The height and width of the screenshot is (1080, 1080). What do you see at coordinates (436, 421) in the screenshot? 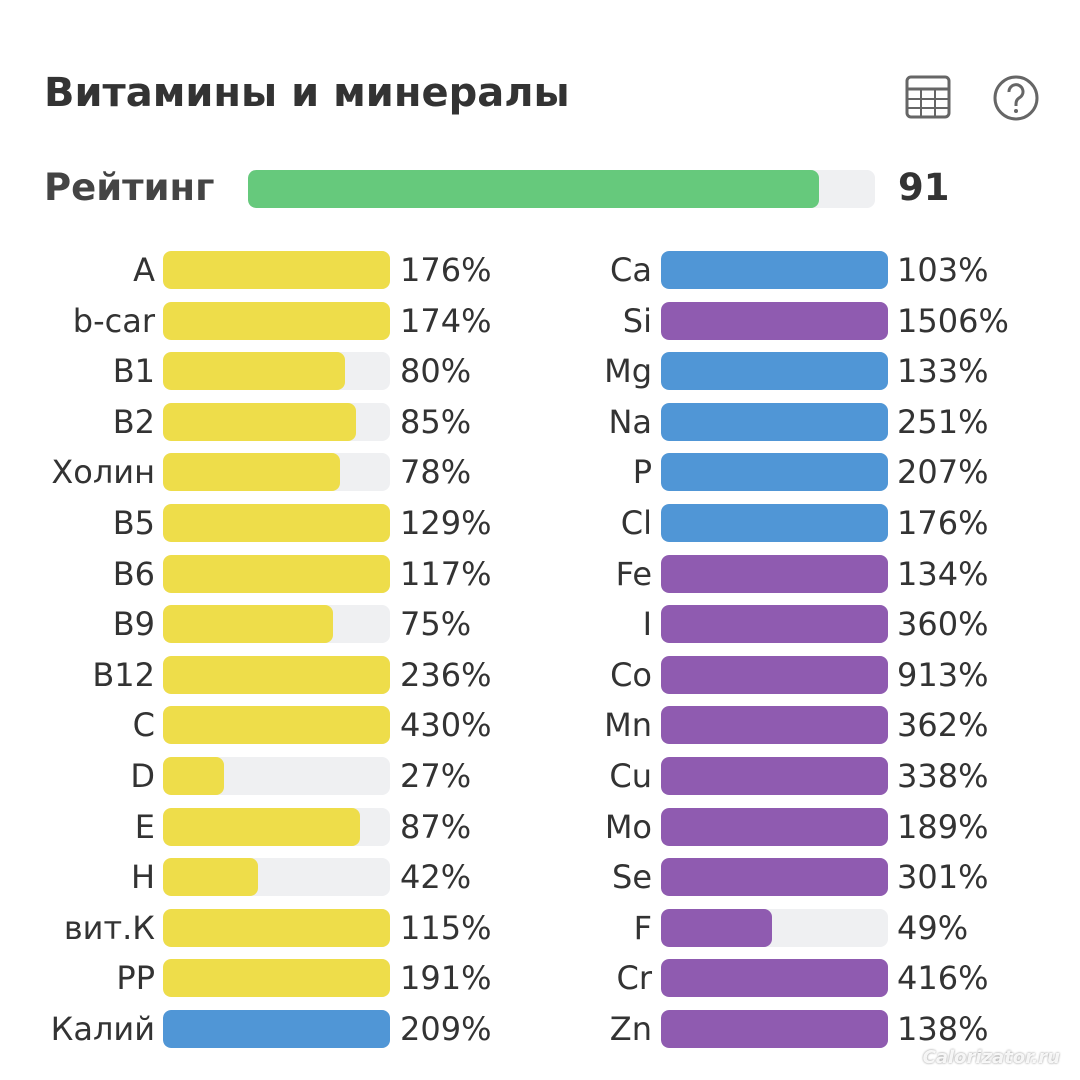
I see `value-label: 85%` at bounding box center [436, 421].